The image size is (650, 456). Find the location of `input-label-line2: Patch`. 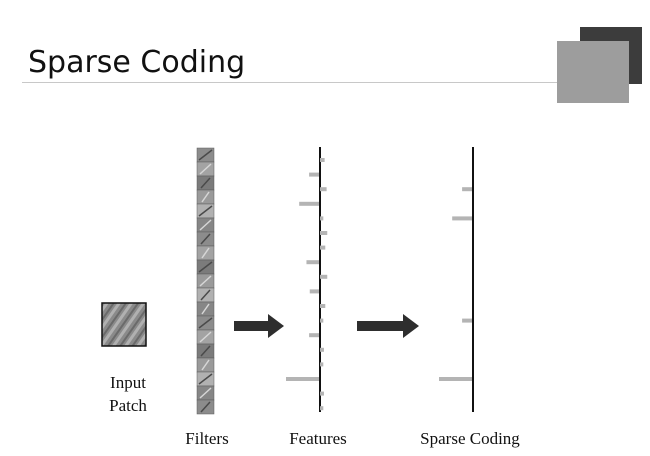

input-label-line2: Patch is located at coordinates (128, 405).